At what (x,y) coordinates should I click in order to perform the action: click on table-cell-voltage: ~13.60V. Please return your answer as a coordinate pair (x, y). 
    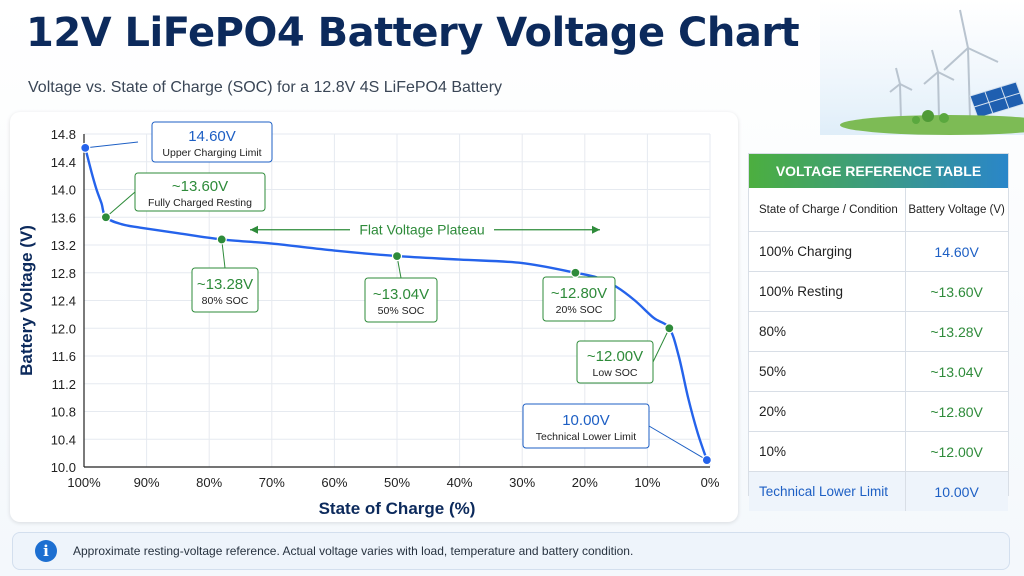
    Looking at the image, I should click on (956, 291).